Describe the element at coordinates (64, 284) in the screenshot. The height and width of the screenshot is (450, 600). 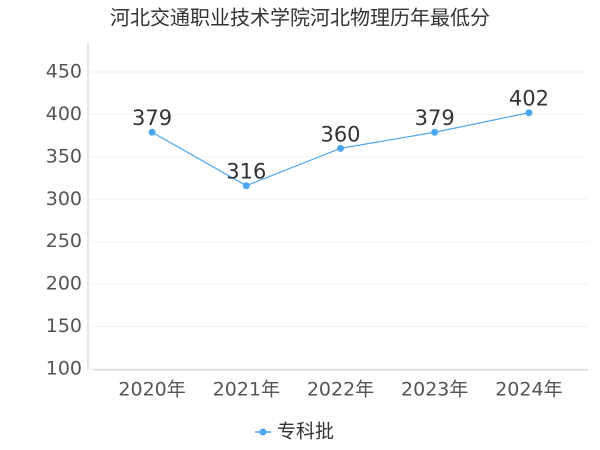
I see `y-tick-label: 200` at that location.